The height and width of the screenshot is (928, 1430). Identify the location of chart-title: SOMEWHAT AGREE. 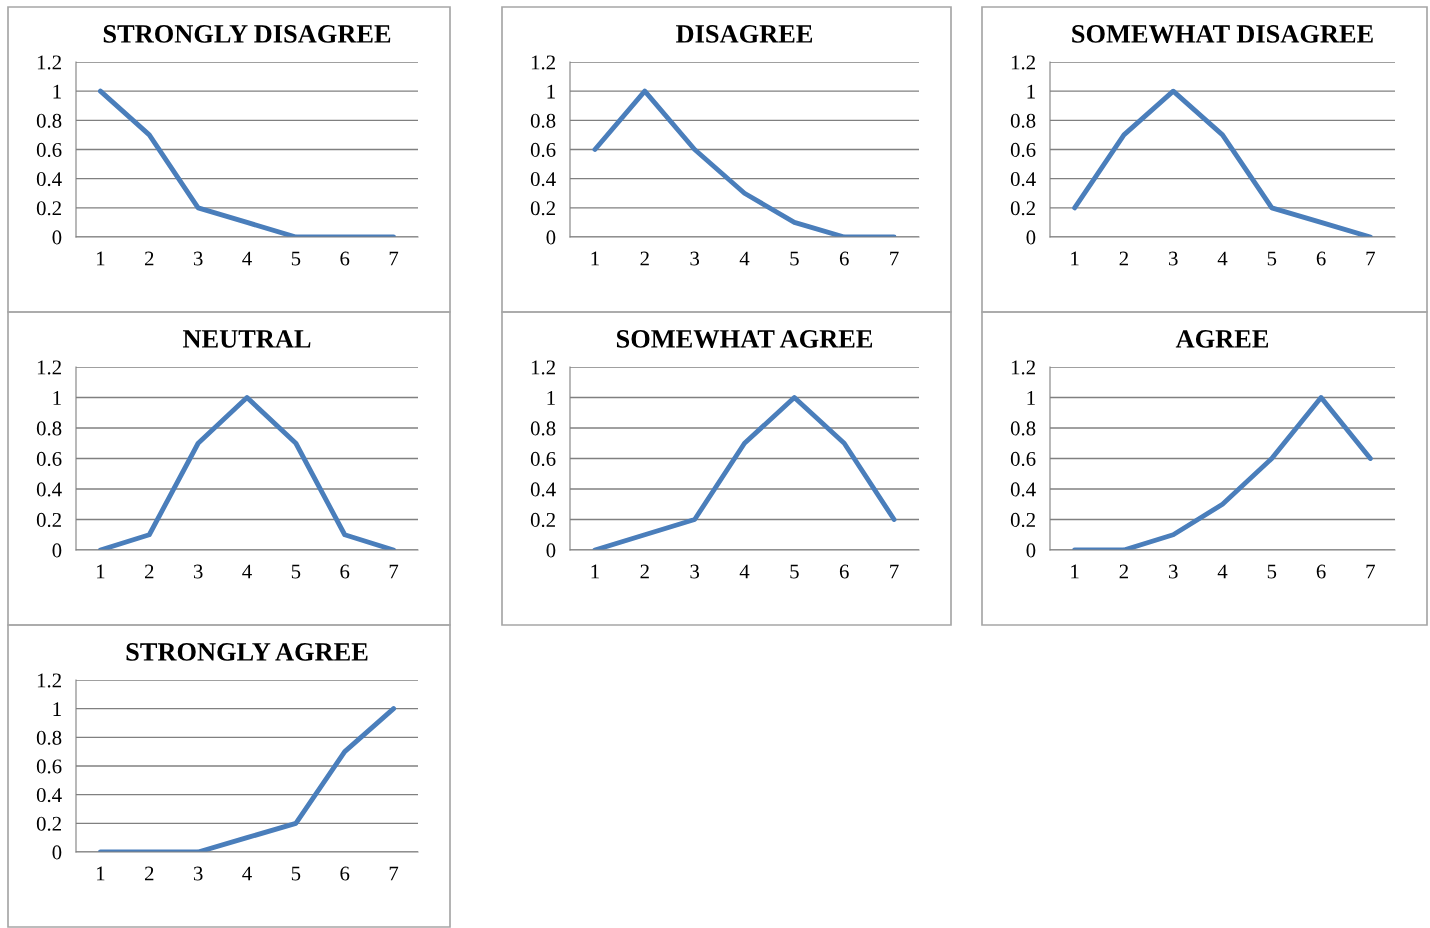
(744, 339).